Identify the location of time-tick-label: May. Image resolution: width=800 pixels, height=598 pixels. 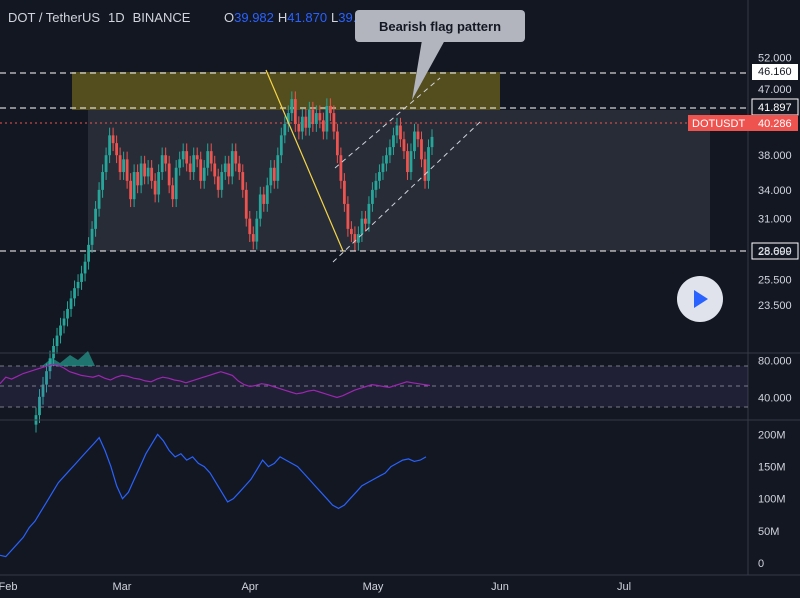
(373, 587).